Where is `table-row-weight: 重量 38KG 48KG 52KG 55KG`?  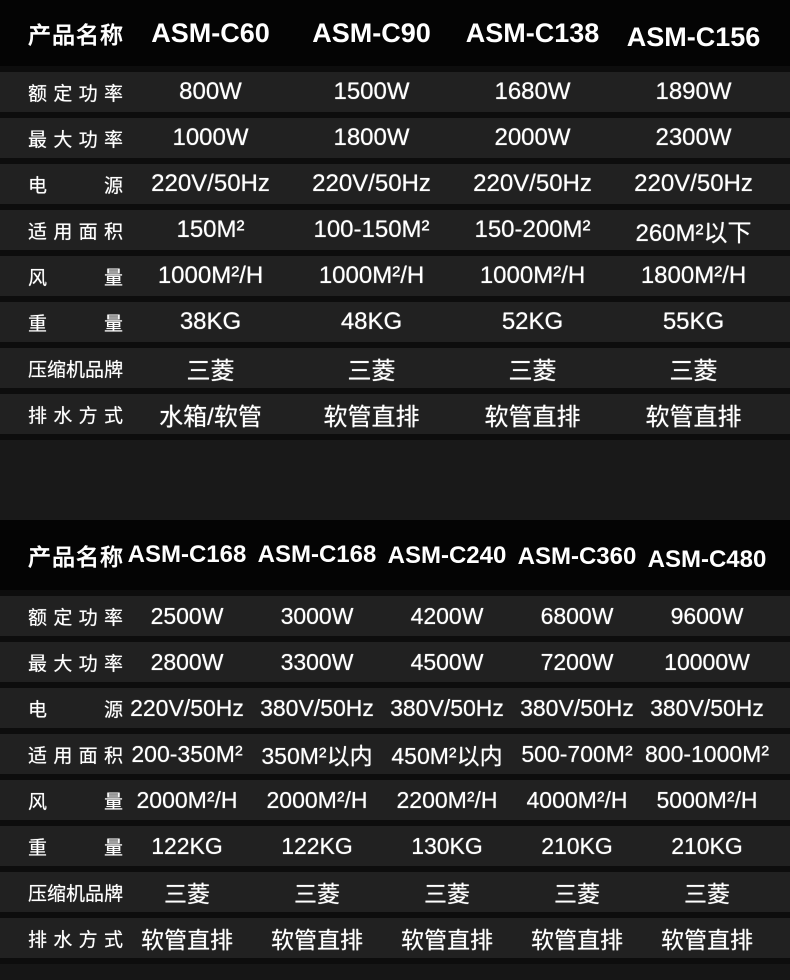
table-row-weight: 重量 38KG 48KG 52KG 55KG is located at coordinates (395, 322).